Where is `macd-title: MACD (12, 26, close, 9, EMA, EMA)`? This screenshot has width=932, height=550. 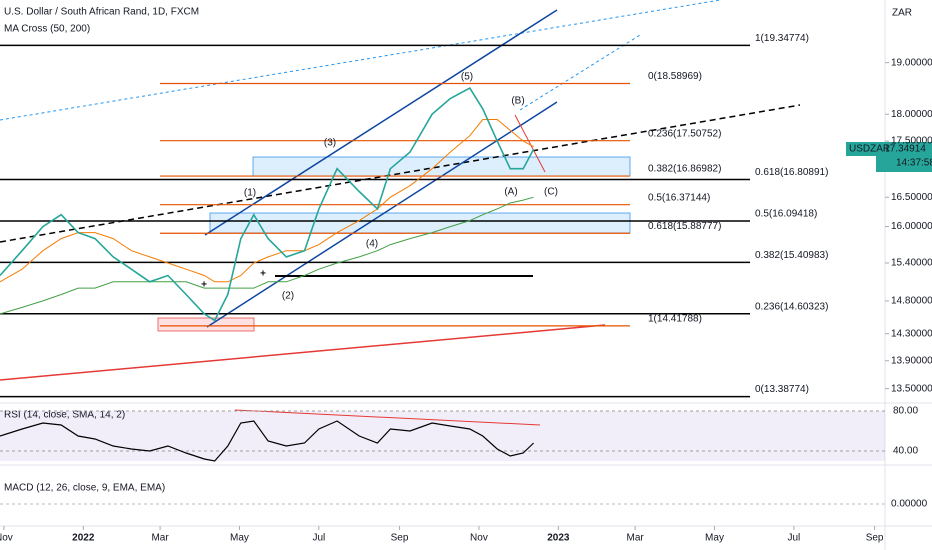 macd-title: MACD (12, 26, close, 9, EMA, EMA) is located at coordinates (84, 488).